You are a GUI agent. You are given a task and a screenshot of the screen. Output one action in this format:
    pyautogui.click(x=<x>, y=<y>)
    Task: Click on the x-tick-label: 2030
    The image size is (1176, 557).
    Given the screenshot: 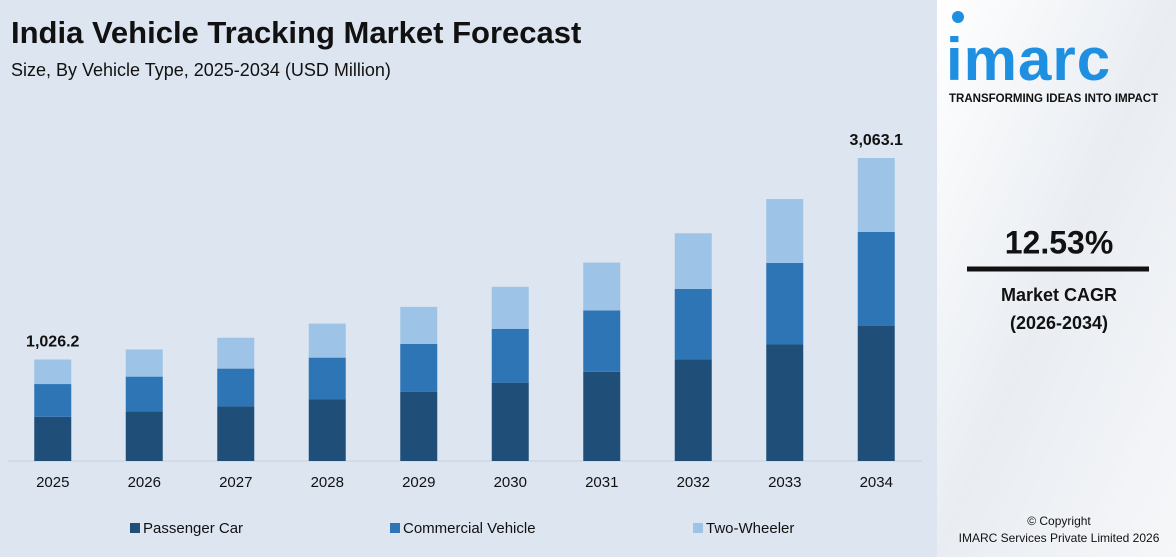 What is the action you would take?
    pyautogui.click(x=510, y=482)
    